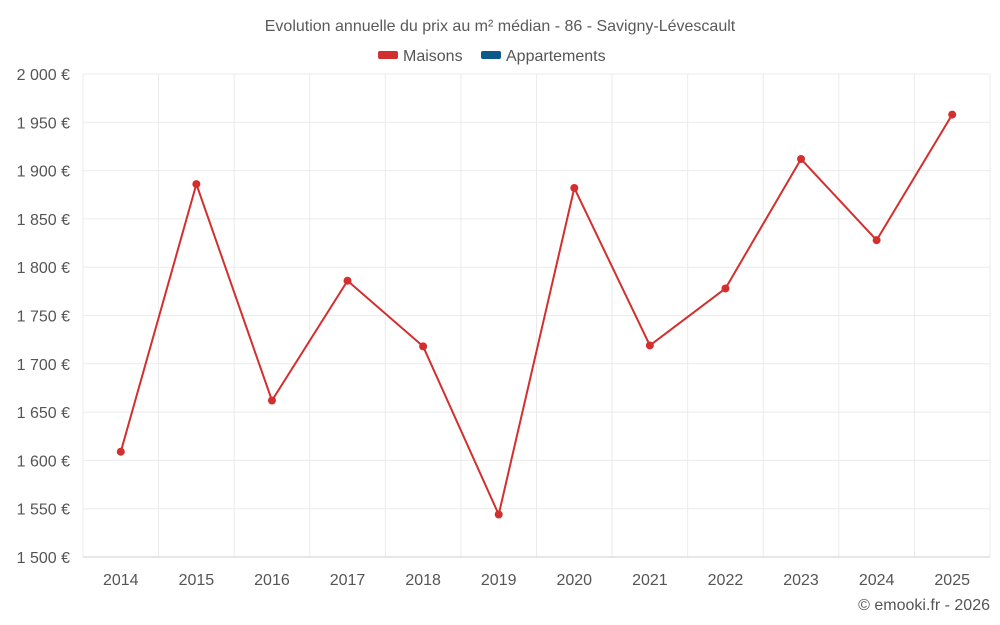 This screenshot has width=1000, height=625. What do you see at coordinates (272, 580) in the screenshot?
I see `x-tick-label: 2016` at bounding box center [272, 580].